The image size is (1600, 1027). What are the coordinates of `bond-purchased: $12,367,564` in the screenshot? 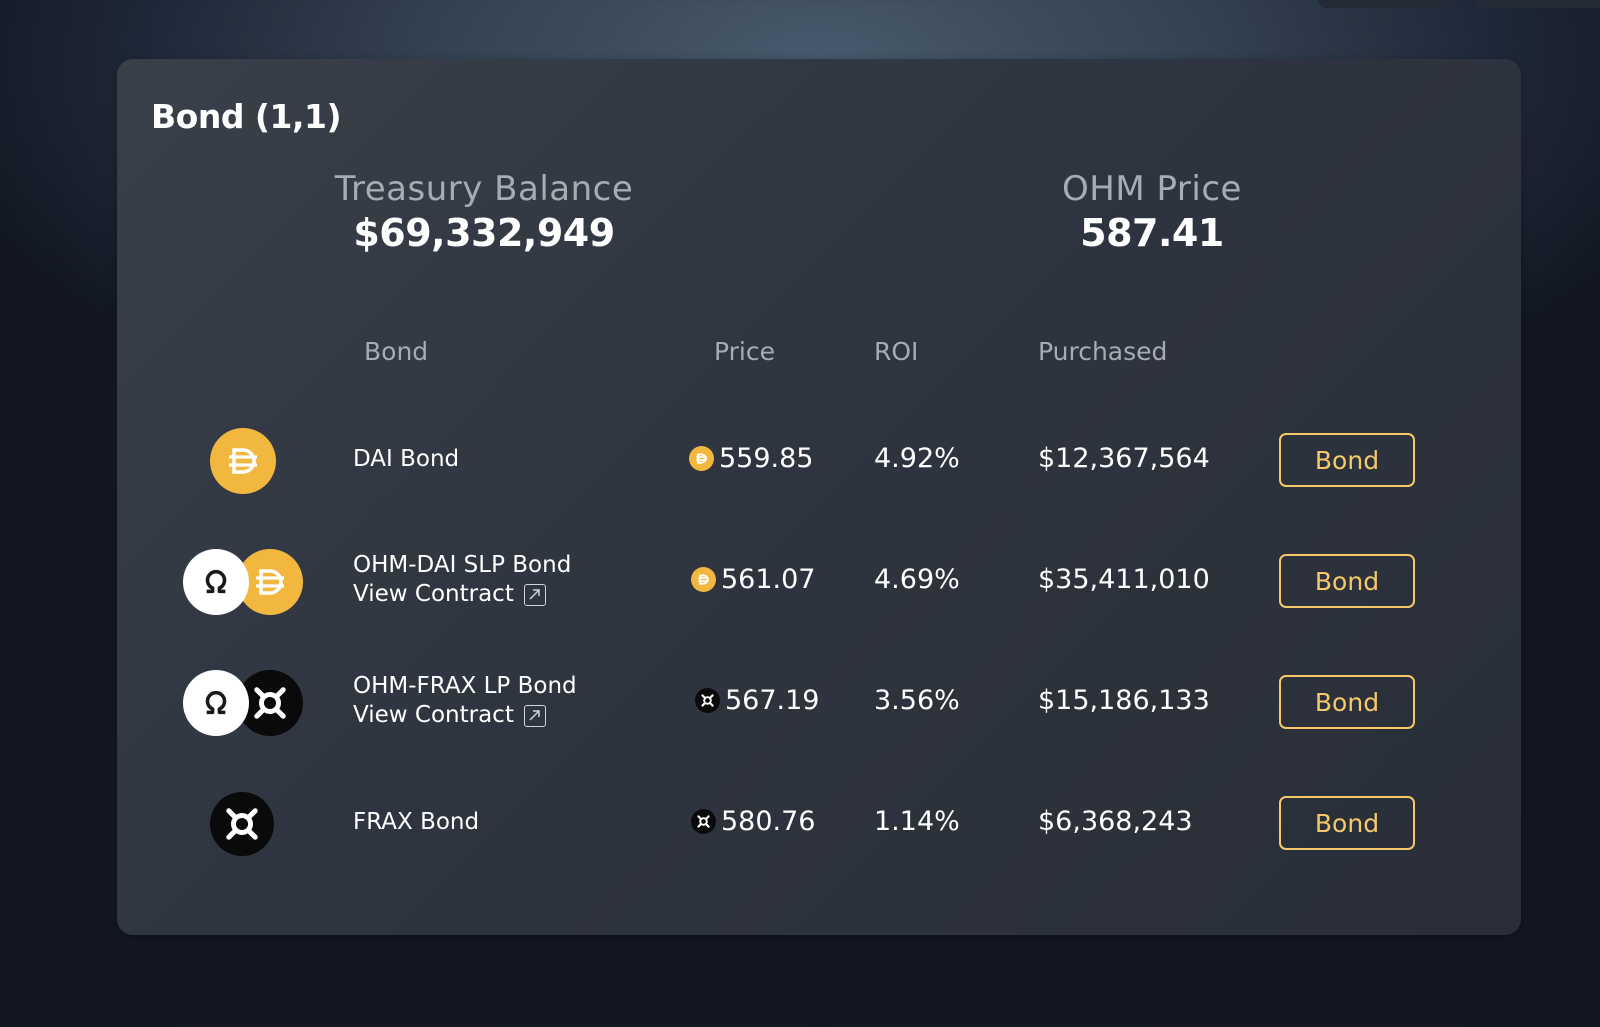 It's located at (1124, 458).